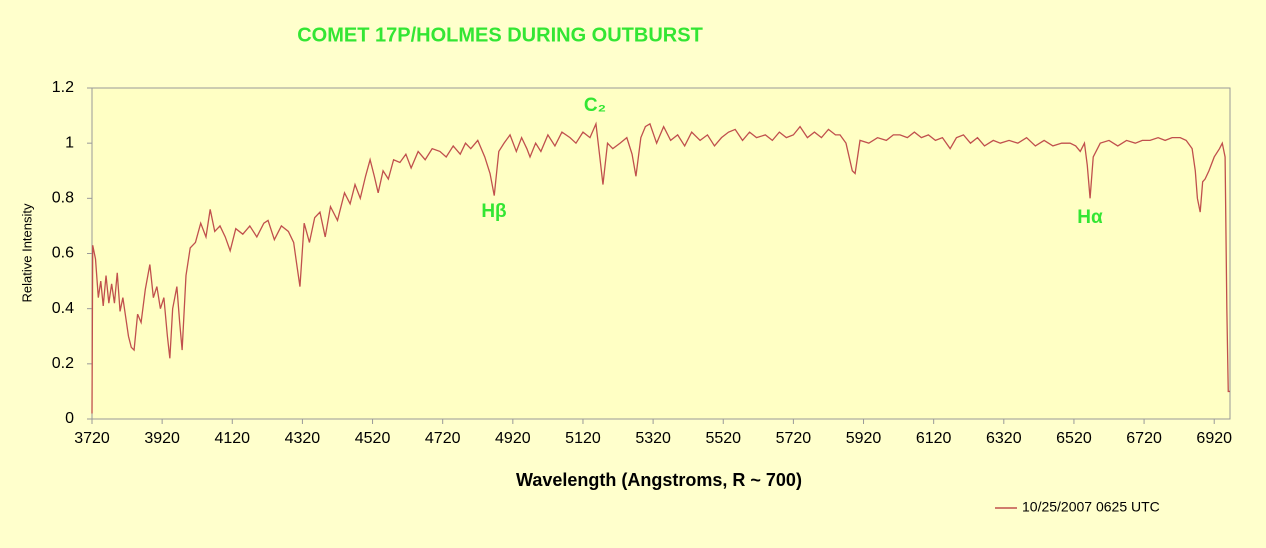 The width and height of the screenshot is (1266, 548). What do you see at coordinates (653, 438) in the screenshot?
I see `x-tick-label: 5320` at bounding box center [653, 438].